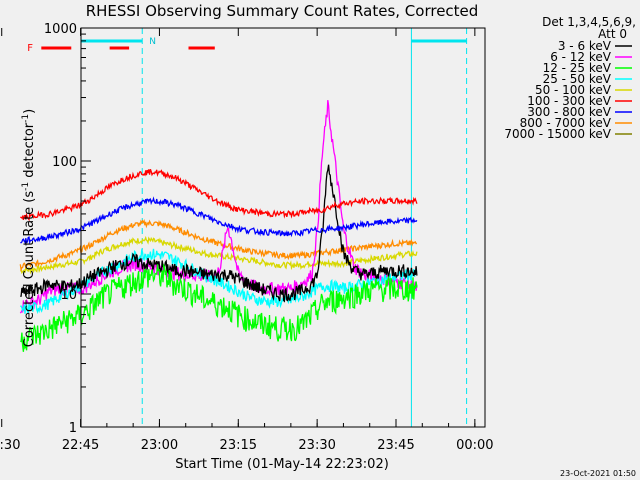 Image resolution: width=640 pixels, height=480 pixels. What do you see at coordinates (557, 134) in the screenshot?
I see `legend-label-8: 7000 - 15000 keV` at bounding box center [557, 134].